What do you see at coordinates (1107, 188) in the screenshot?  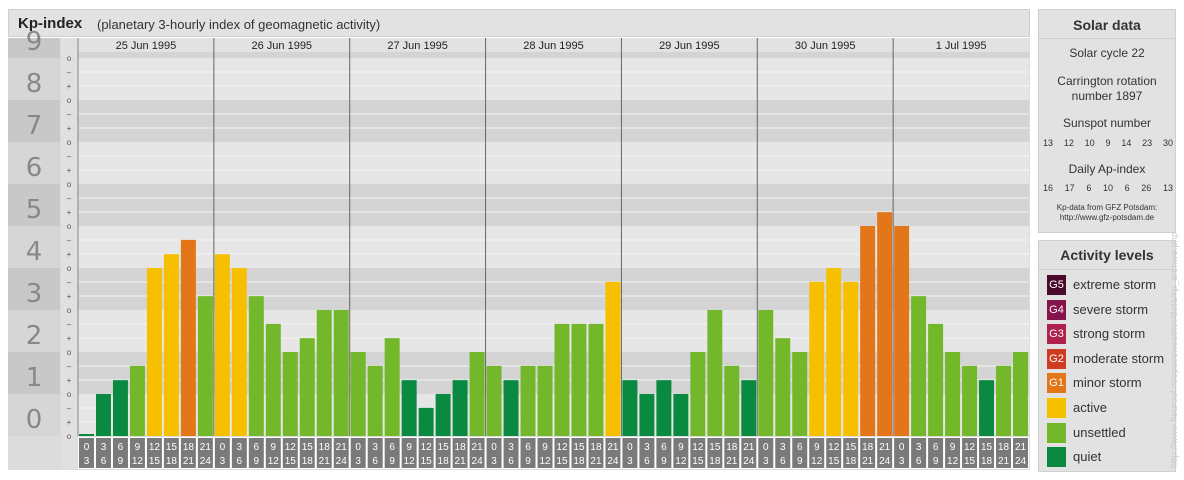 I see `ap-value: 10` at bounding box center [1107, 188].